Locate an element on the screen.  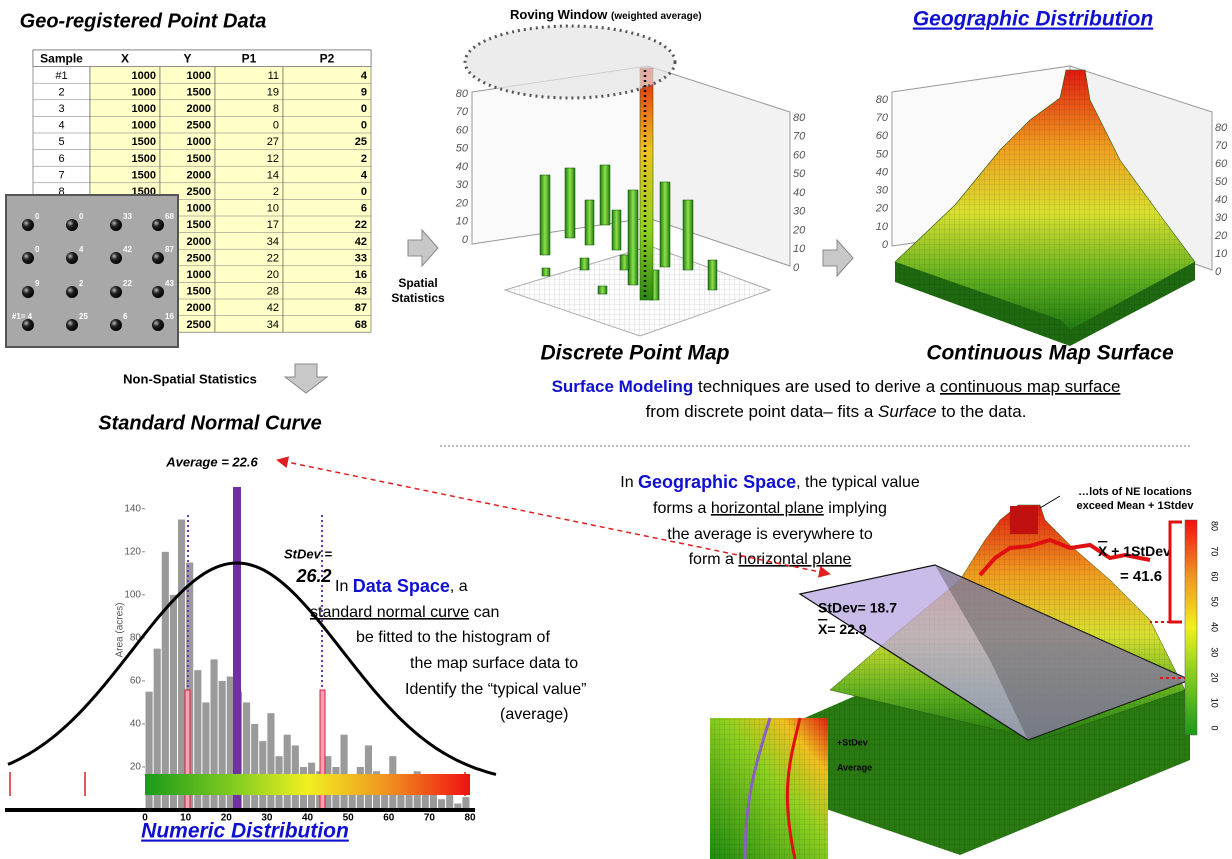
table-header: Sample is located at coordinates (61, 58).